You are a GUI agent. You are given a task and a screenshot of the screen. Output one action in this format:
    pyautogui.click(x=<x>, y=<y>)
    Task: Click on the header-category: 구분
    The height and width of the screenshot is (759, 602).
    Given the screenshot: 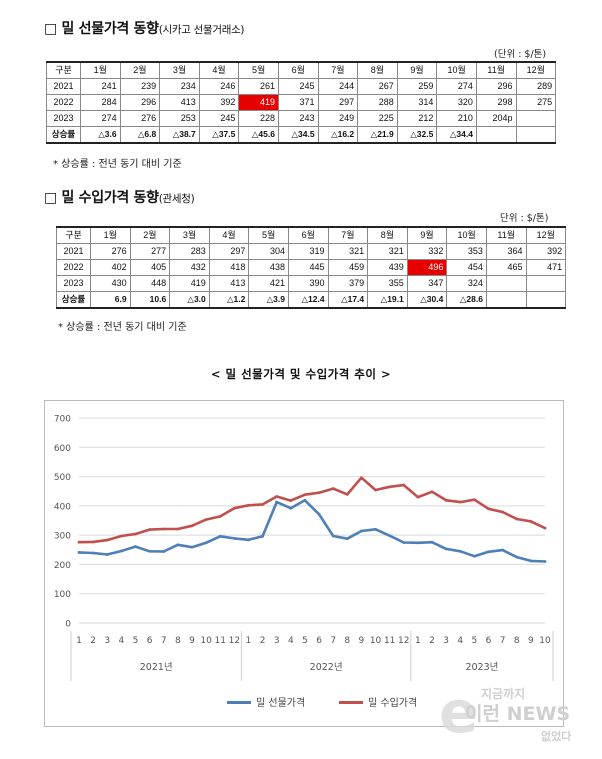 What is the action you would take?
    pyautogui.click(x=63, y=70)
    